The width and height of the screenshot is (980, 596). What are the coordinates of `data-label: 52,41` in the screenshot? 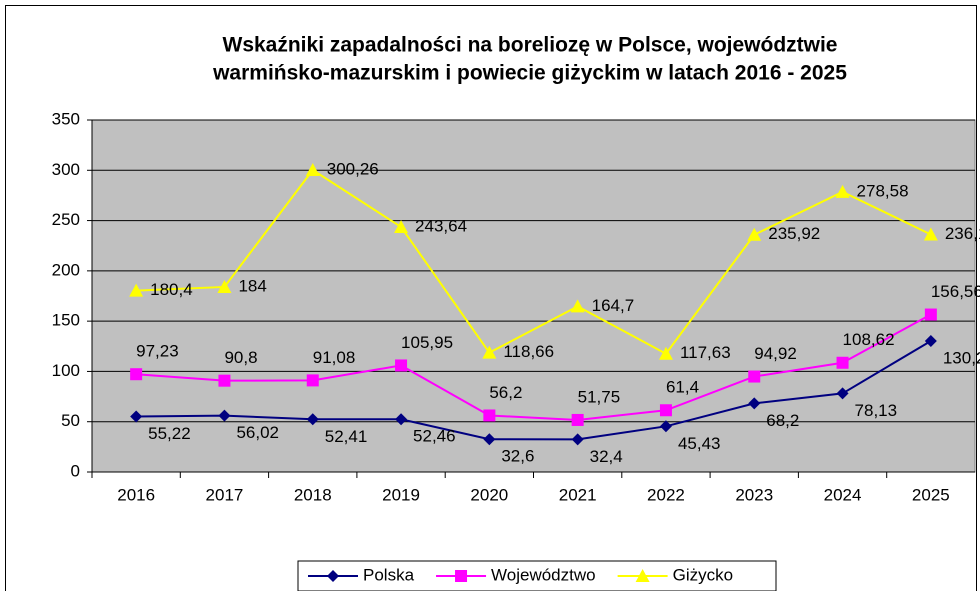 It's located at (346, 436).